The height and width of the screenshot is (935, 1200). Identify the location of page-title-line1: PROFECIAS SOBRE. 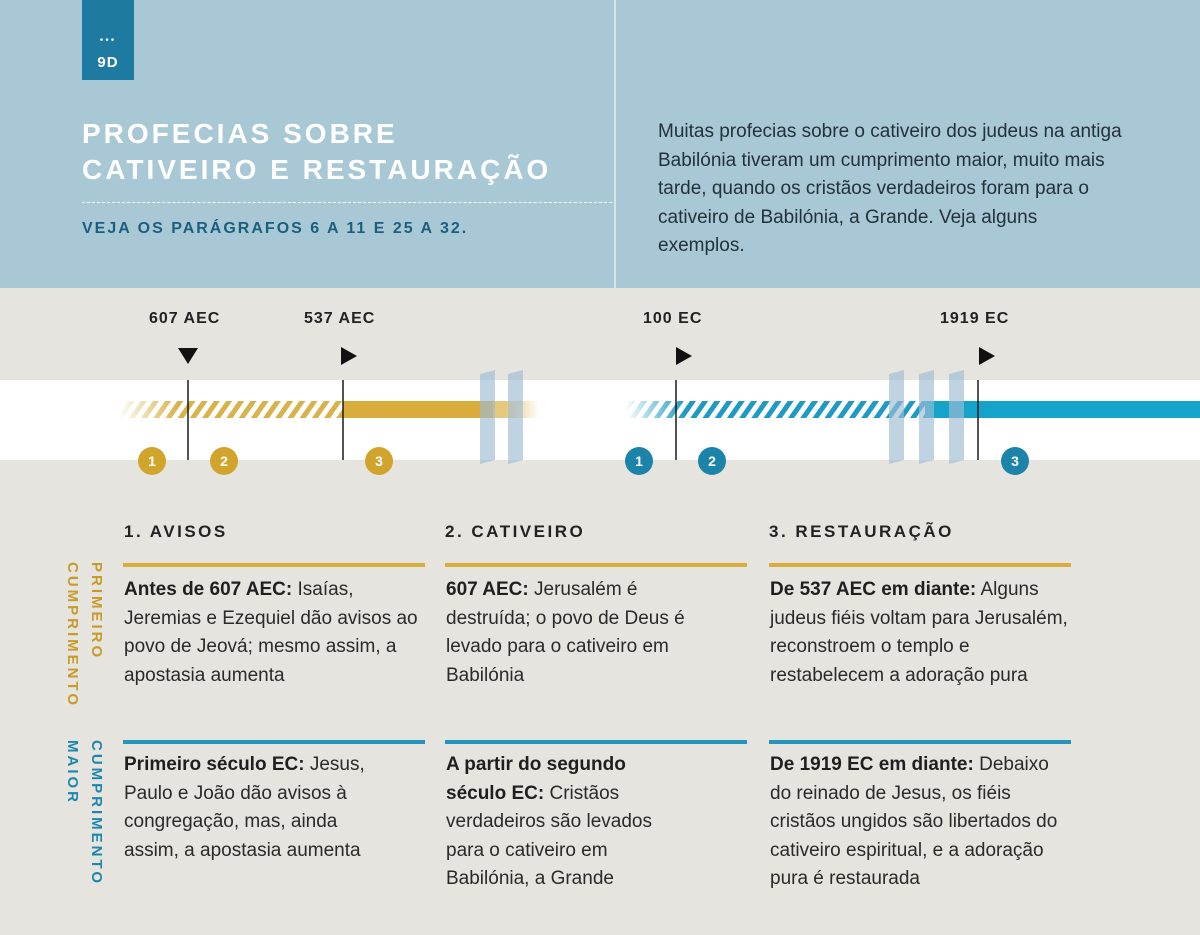
(240, 133).